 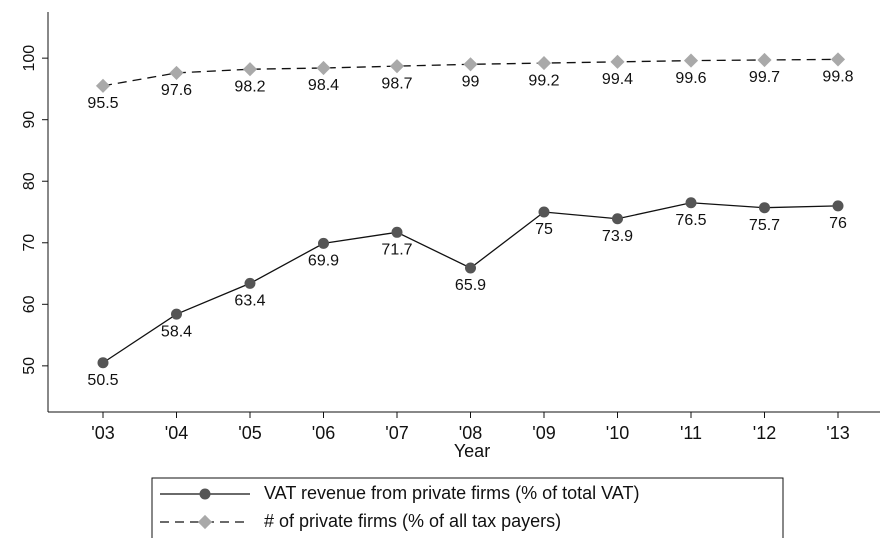 What do you see at coordinates (176, 90) in the screenshot?
I see `data-label: 97.6` at bounding box center [176, 90].